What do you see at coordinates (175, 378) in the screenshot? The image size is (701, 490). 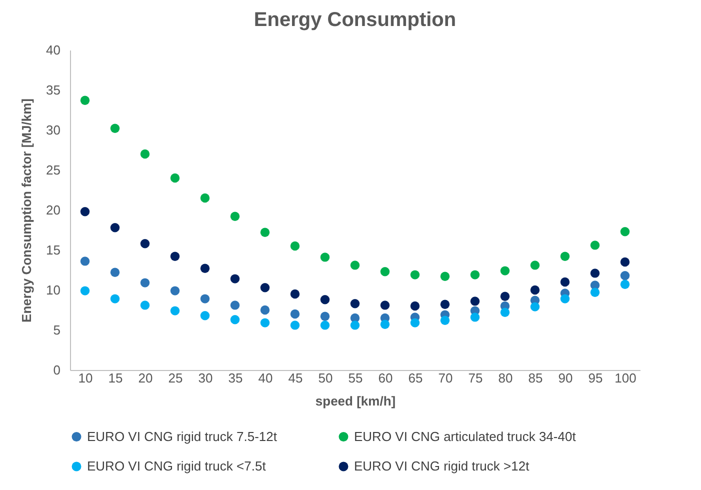 I see `x-tick-label: 25` at bounding box center [175, 378].